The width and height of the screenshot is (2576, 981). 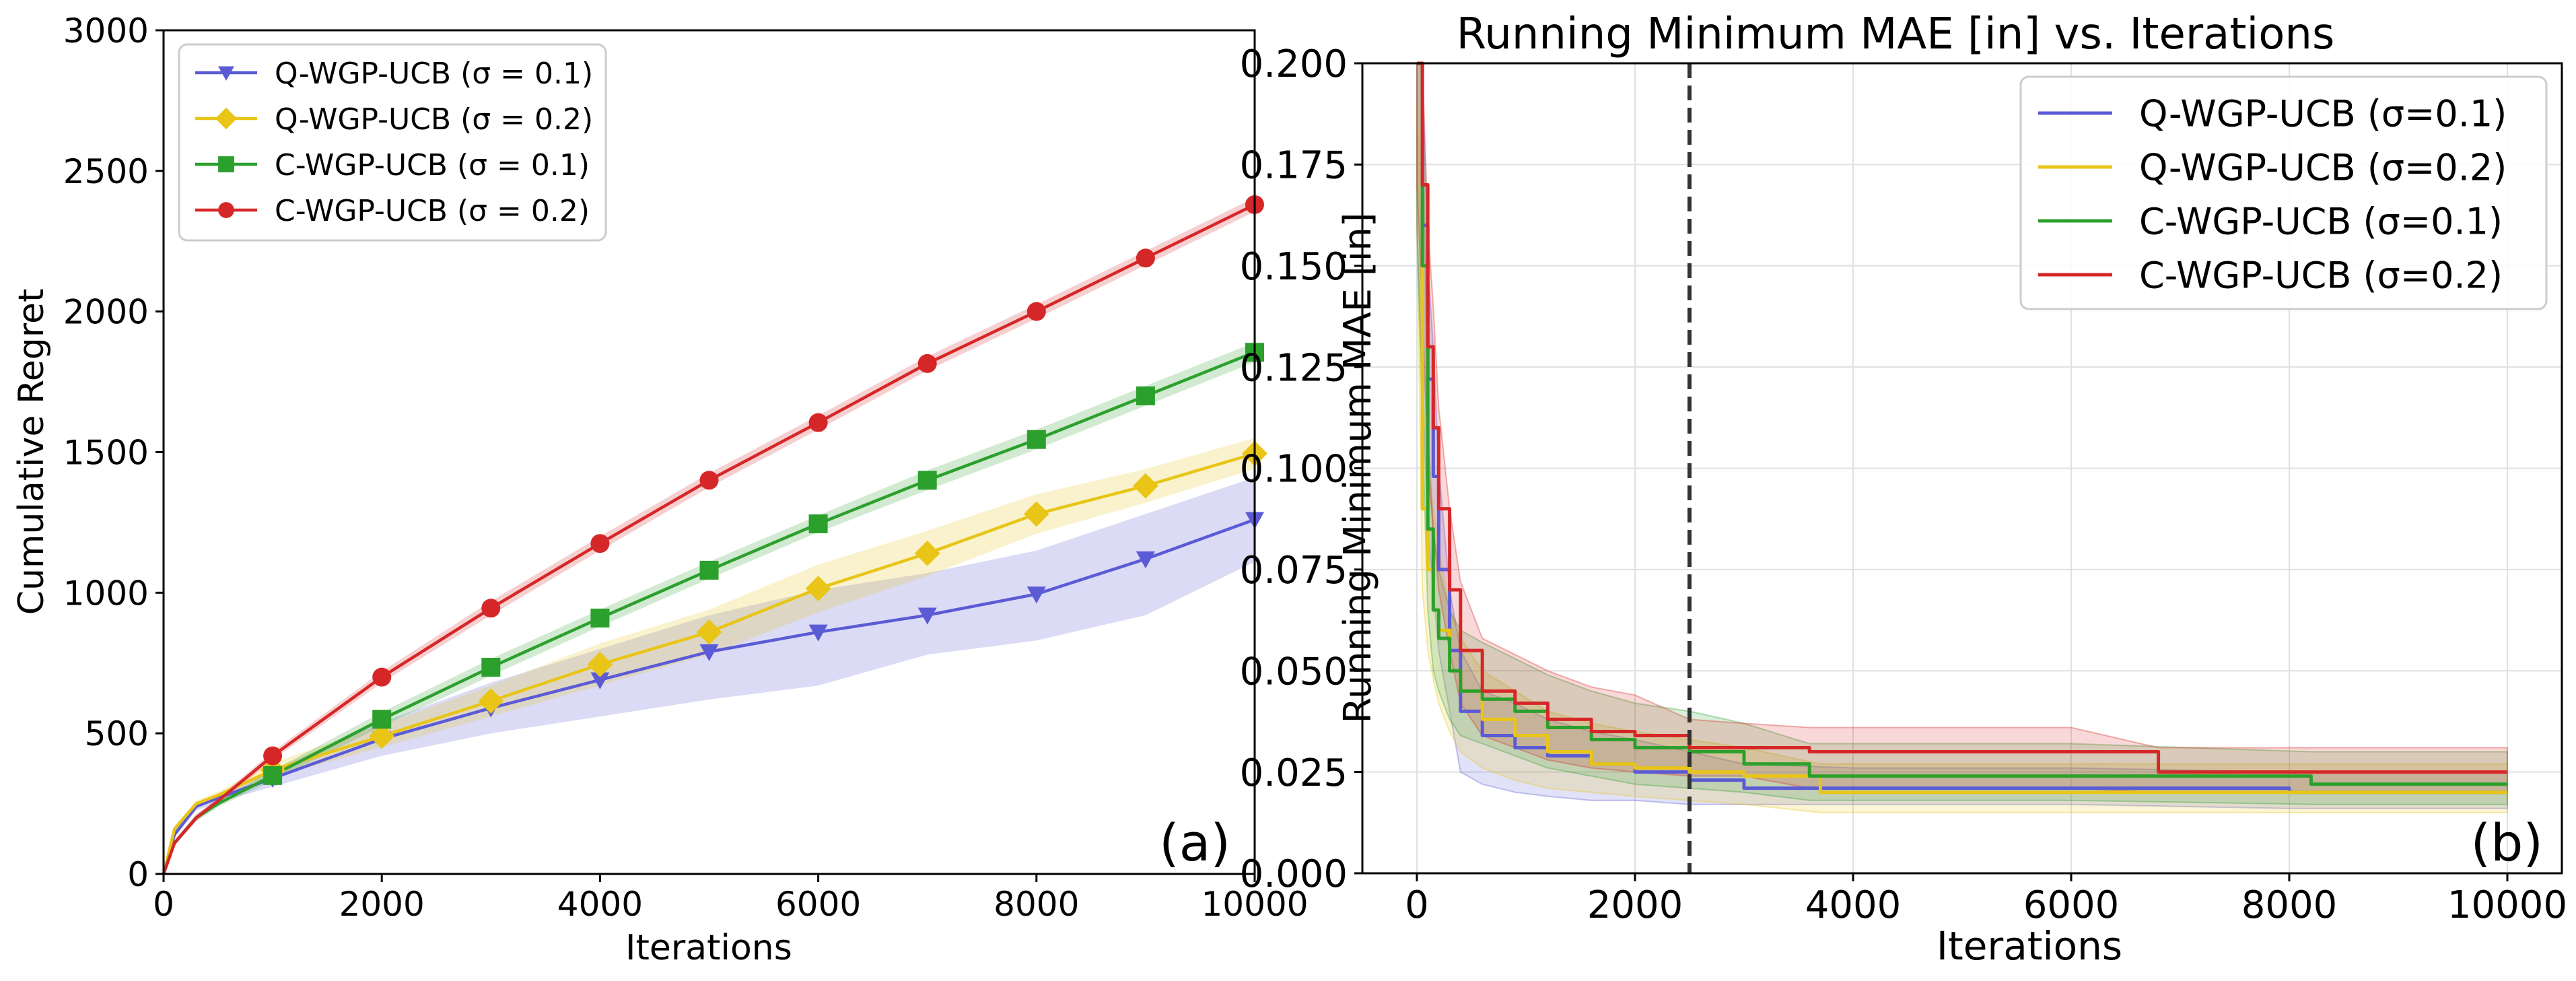 I want to click on chart-b-legend-label-series-1: Q-WGP-UCB (σ=0.1), so click(x=2323, y=113).